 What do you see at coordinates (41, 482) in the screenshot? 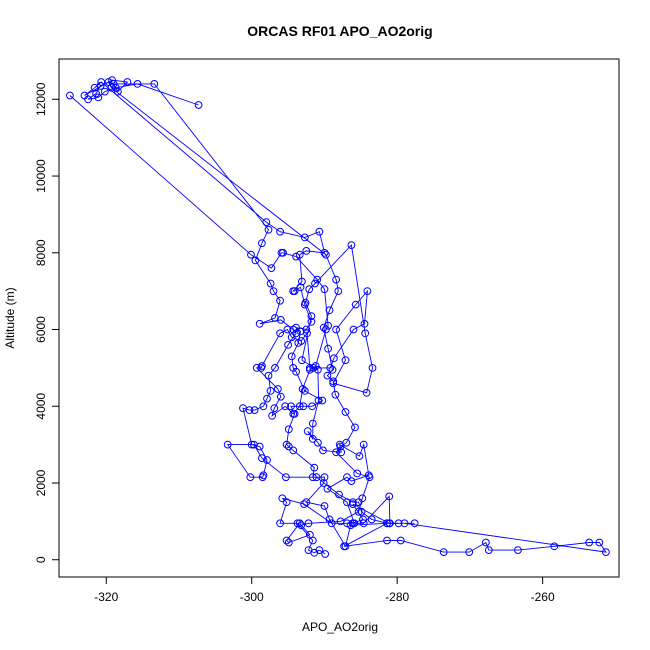
I see `y-tick-label: 2000` at bounding box center [41, 482].